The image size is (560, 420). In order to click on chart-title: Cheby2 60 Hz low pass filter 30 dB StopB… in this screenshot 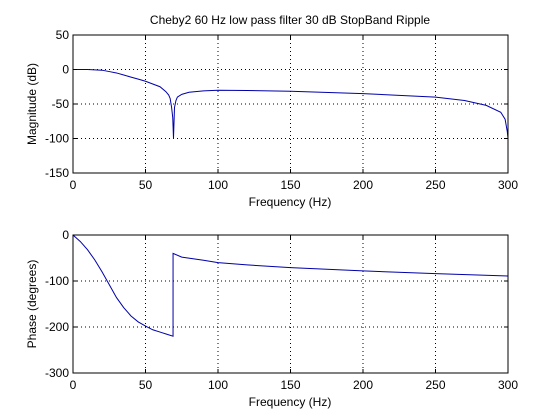, I will do `click(290, 20)`.